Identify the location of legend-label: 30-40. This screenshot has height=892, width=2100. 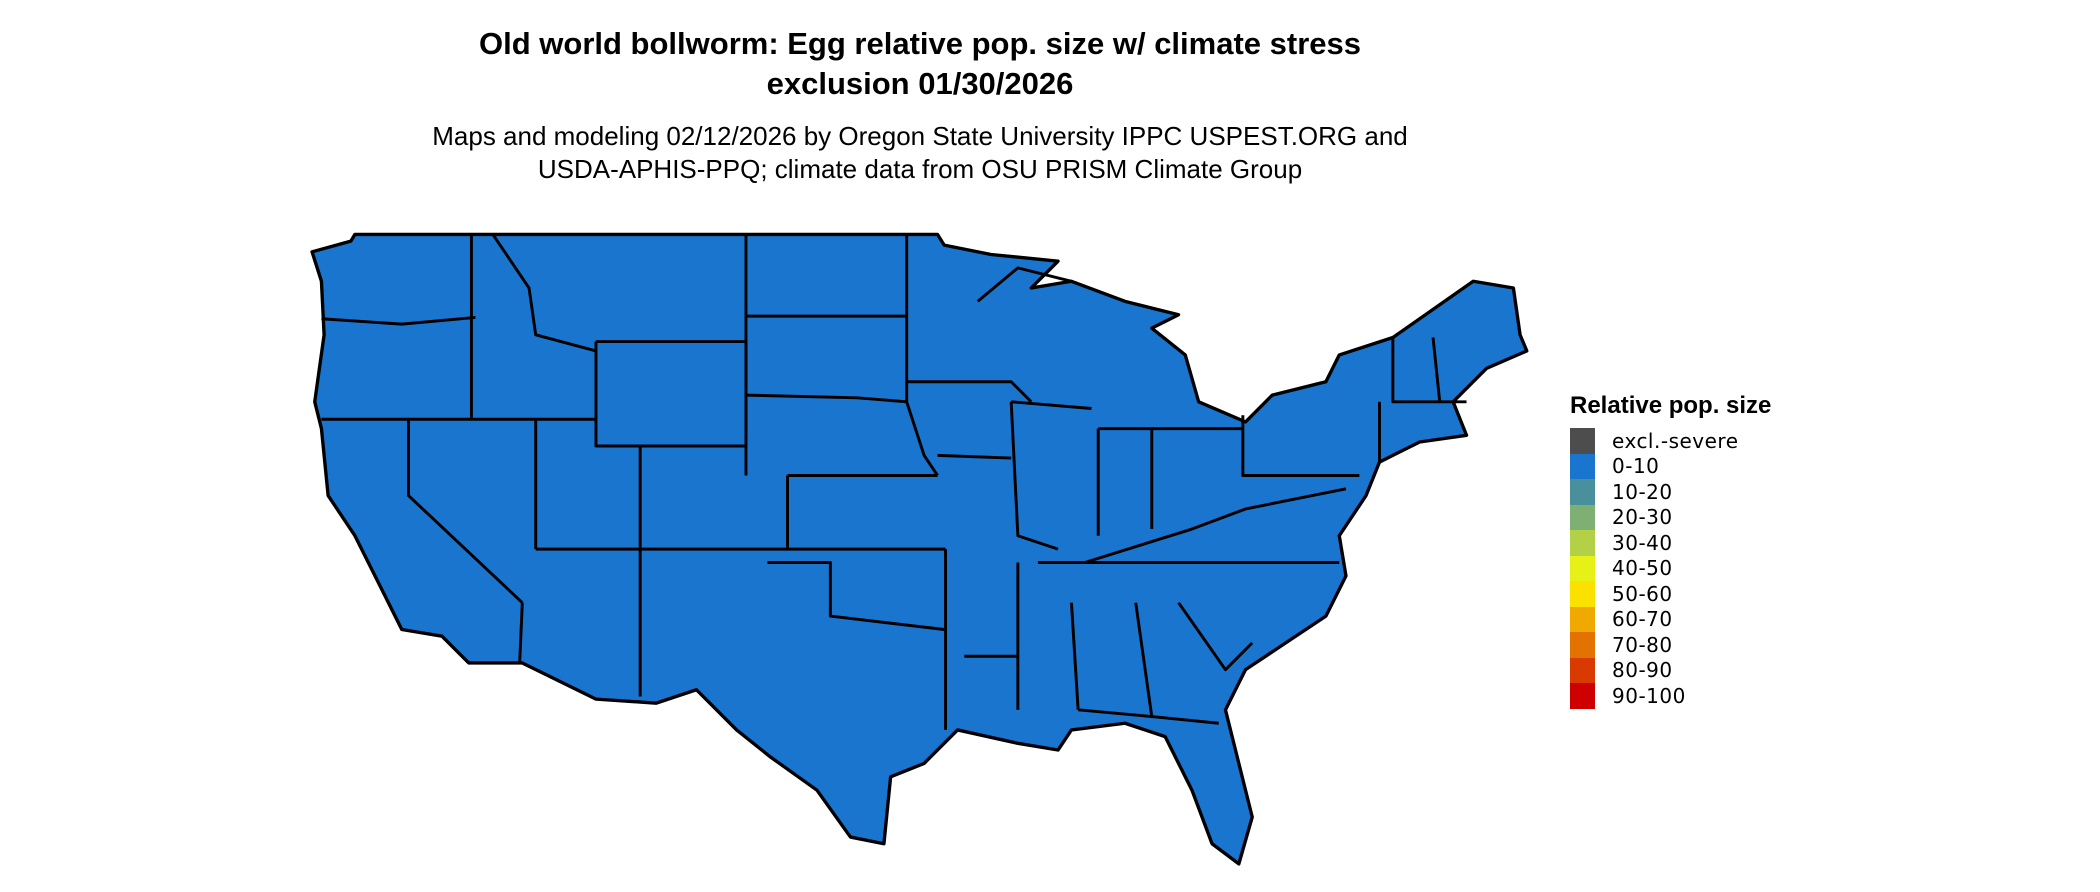
(1642, 542).